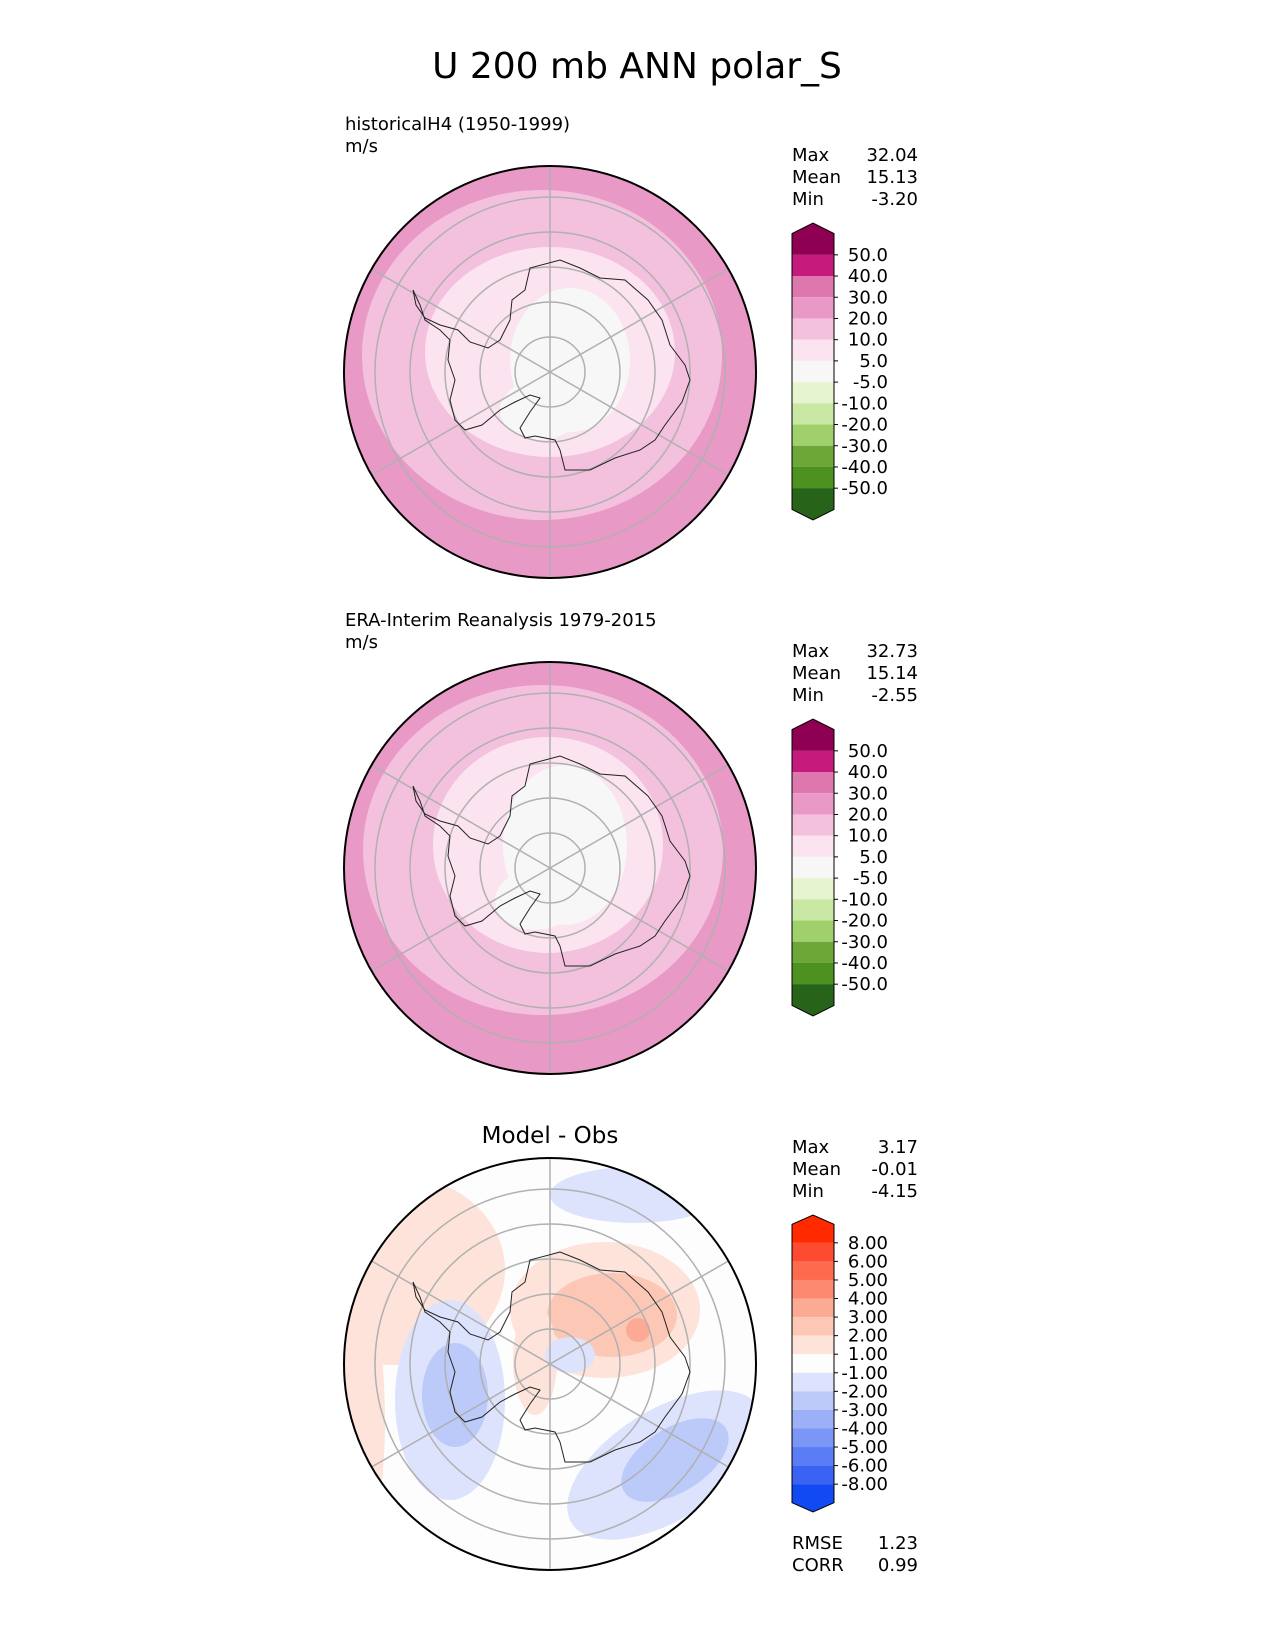  I want to click on stats-block: Max 32.73 Mean 15.14 Min -2.55, so click(855, 673).